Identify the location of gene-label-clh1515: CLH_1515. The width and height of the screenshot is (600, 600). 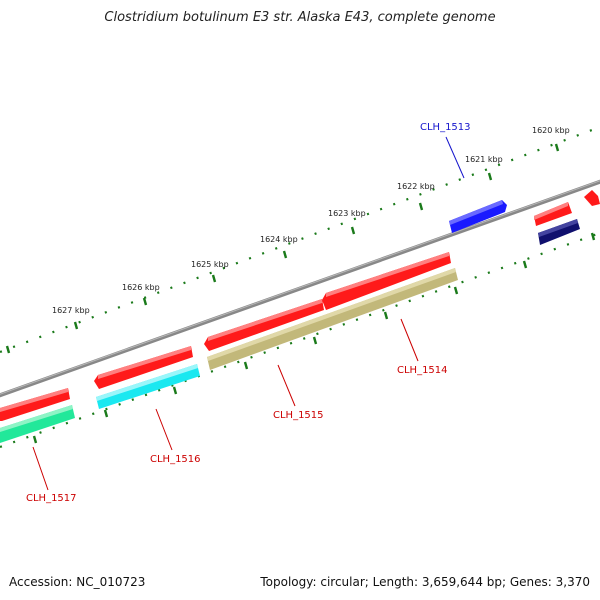
(298, 415).